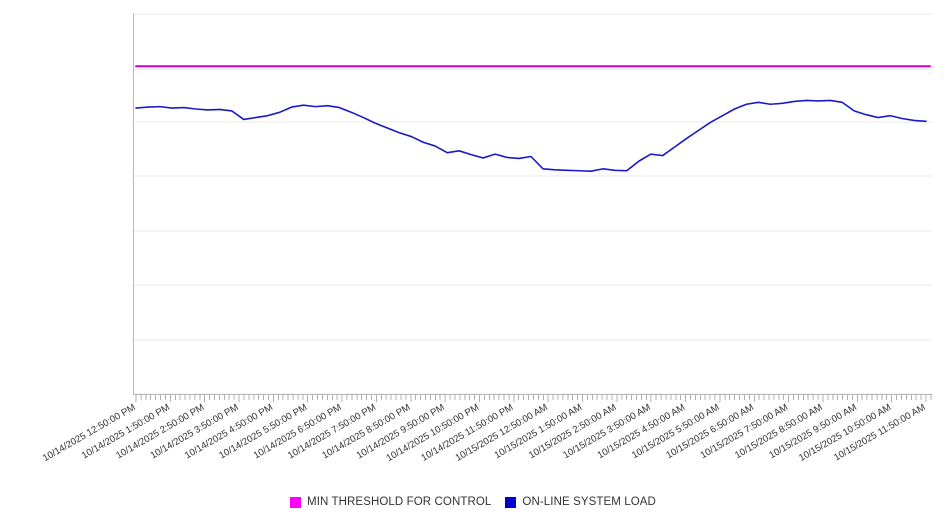 This screenshot has width=946, height=526. What do you see at coordinates (511, 502) in the screenshot?
I see `legend-swatch-blue` at bounding box center [511, 502].